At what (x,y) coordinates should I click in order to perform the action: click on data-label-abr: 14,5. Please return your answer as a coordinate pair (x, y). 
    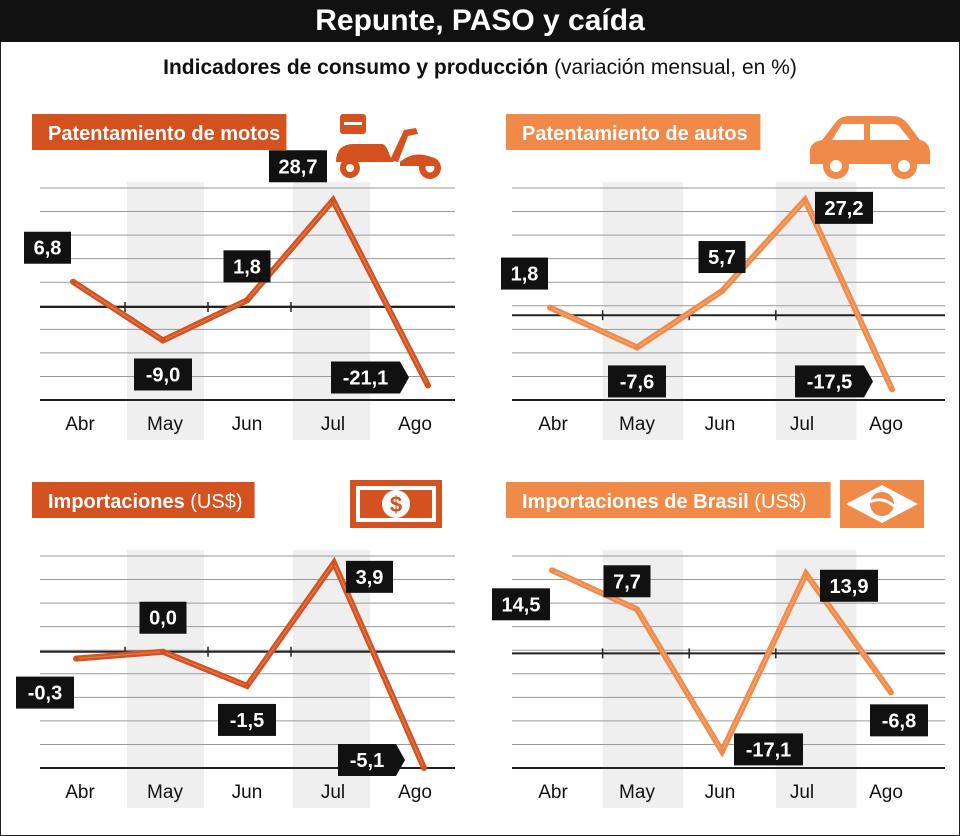
    Looking at the image, I should click on (521, 604).